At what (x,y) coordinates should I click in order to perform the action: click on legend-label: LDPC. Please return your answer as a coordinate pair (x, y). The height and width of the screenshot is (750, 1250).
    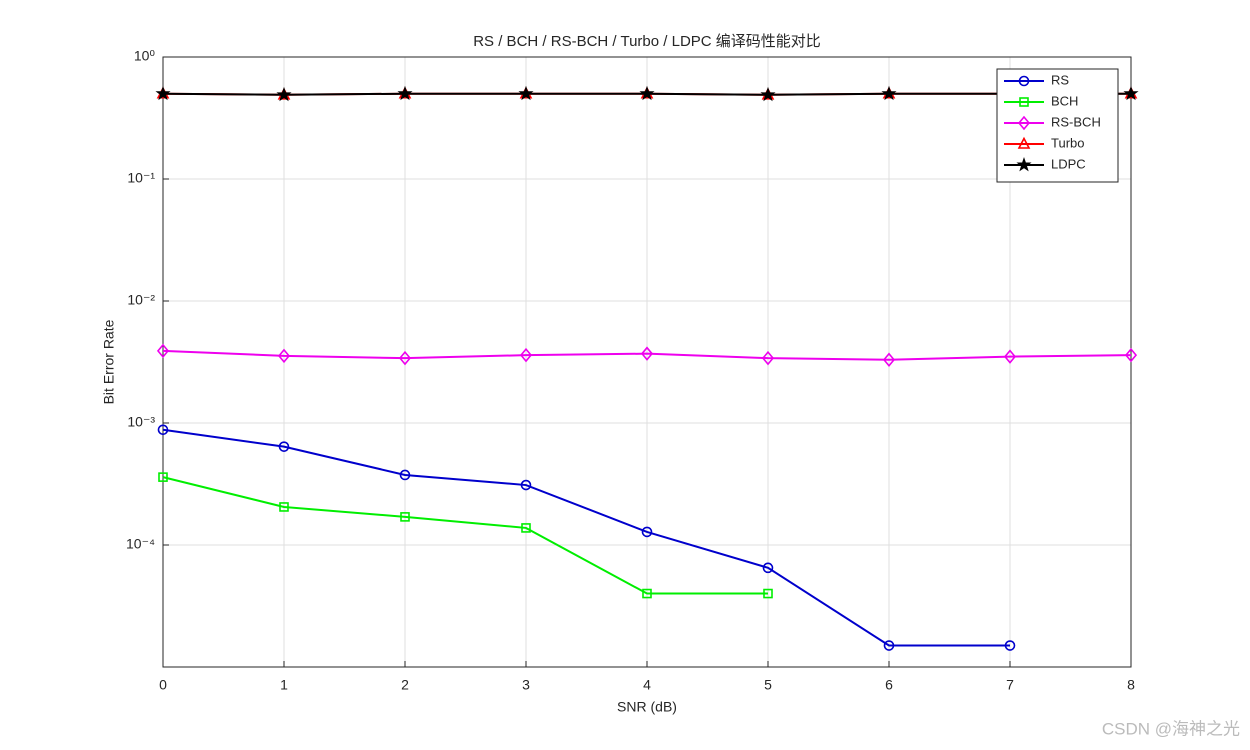
    Looking at the image, I should click on (1068, 163).